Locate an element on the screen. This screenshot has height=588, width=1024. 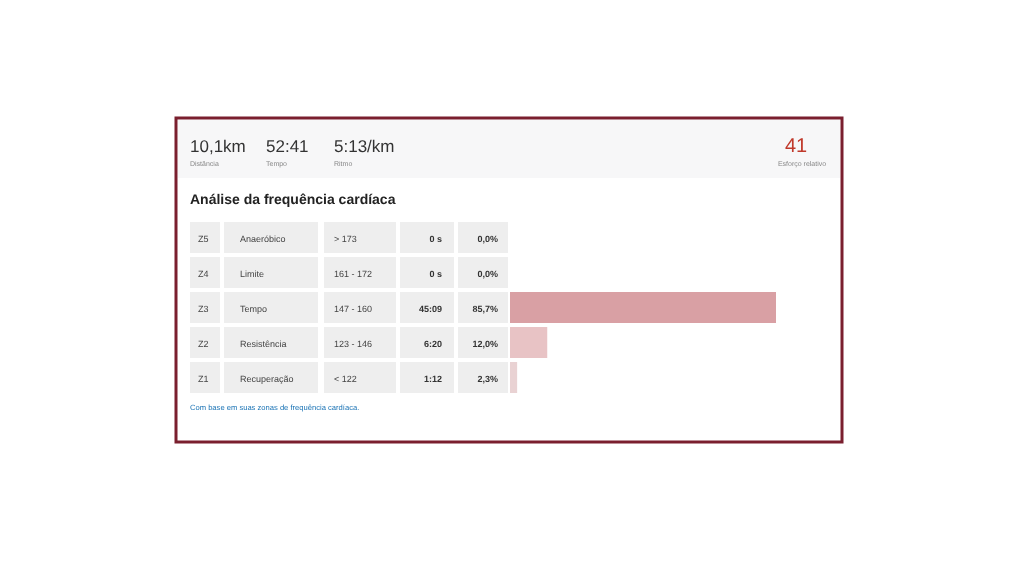
text: 5:13/km is located at coordinates (364, 146).